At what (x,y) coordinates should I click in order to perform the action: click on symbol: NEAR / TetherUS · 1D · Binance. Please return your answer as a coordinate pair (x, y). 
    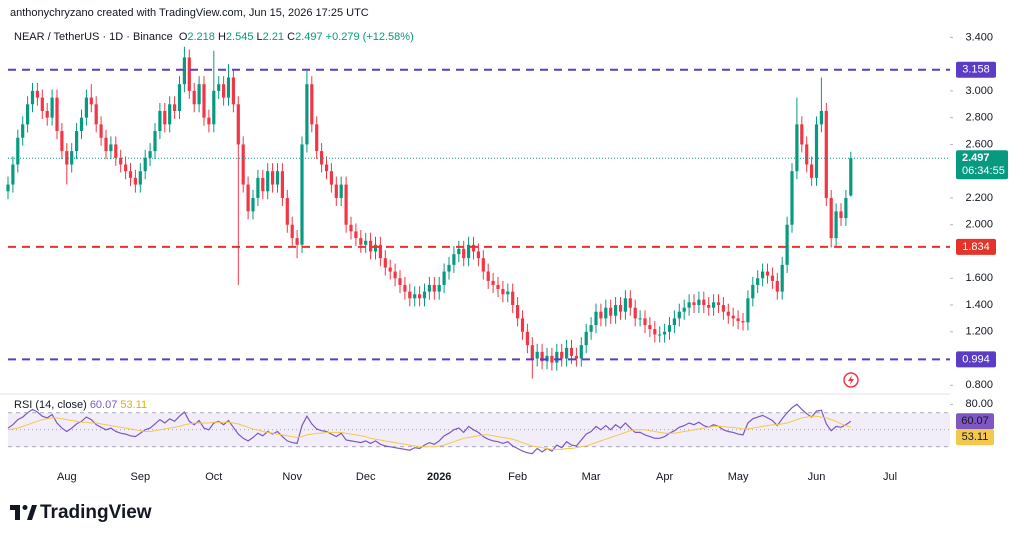
    Looking at the image, I should click on (93, 37).